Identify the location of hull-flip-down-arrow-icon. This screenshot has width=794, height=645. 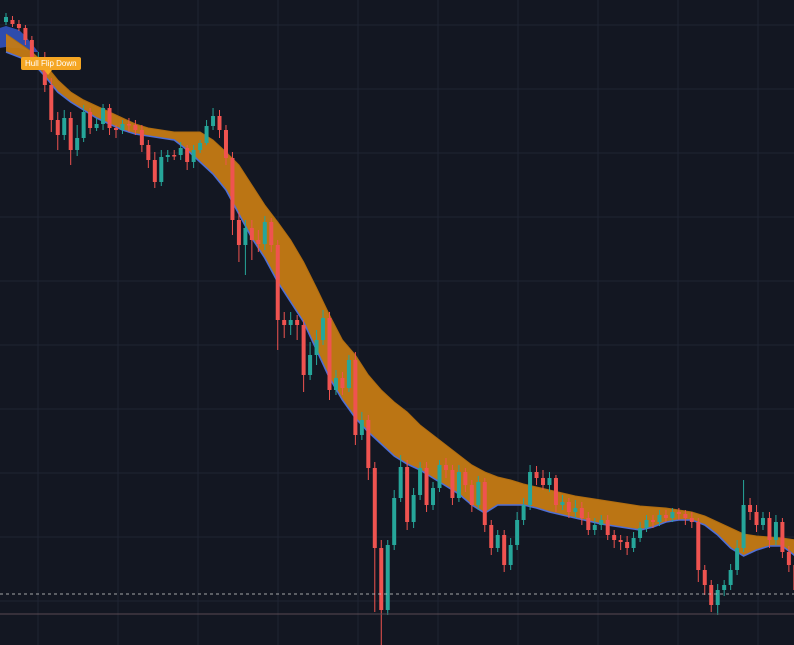
(48, 72).